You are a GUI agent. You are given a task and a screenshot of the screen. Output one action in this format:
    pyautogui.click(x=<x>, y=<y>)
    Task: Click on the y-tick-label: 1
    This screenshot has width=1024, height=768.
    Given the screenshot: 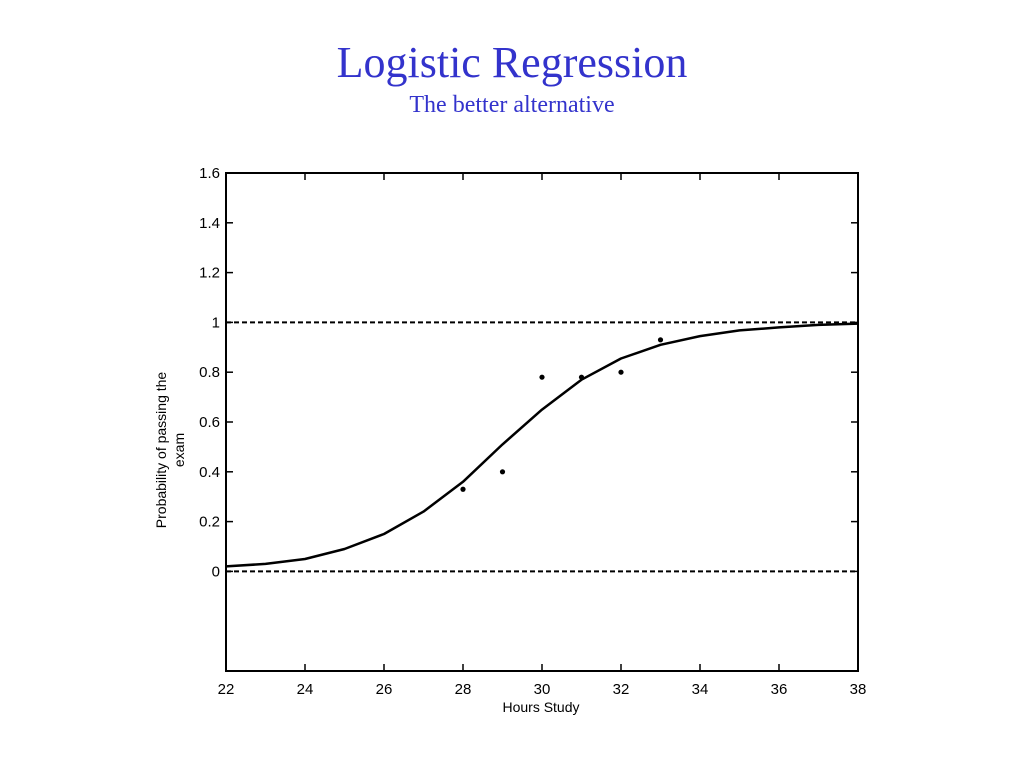 What is the action you would take?
    pyautogui.click(x=216, y=322)
    